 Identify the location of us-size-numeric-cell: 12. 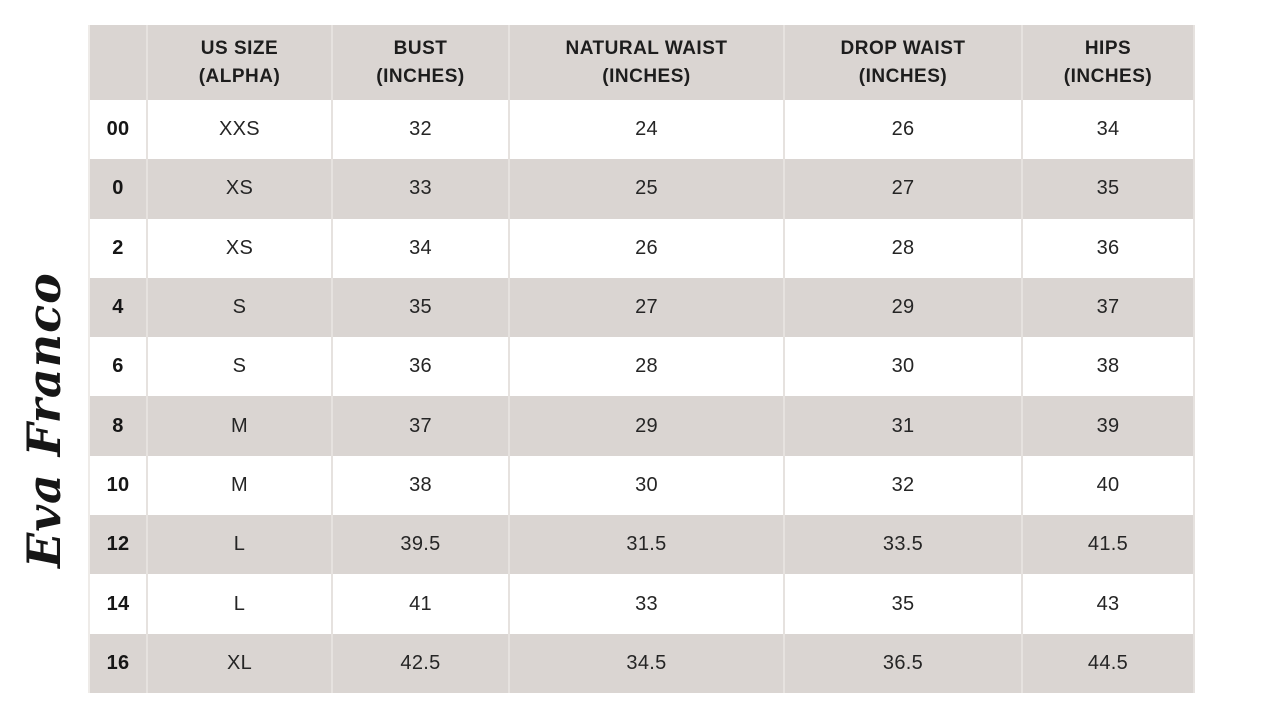
(118, 545).